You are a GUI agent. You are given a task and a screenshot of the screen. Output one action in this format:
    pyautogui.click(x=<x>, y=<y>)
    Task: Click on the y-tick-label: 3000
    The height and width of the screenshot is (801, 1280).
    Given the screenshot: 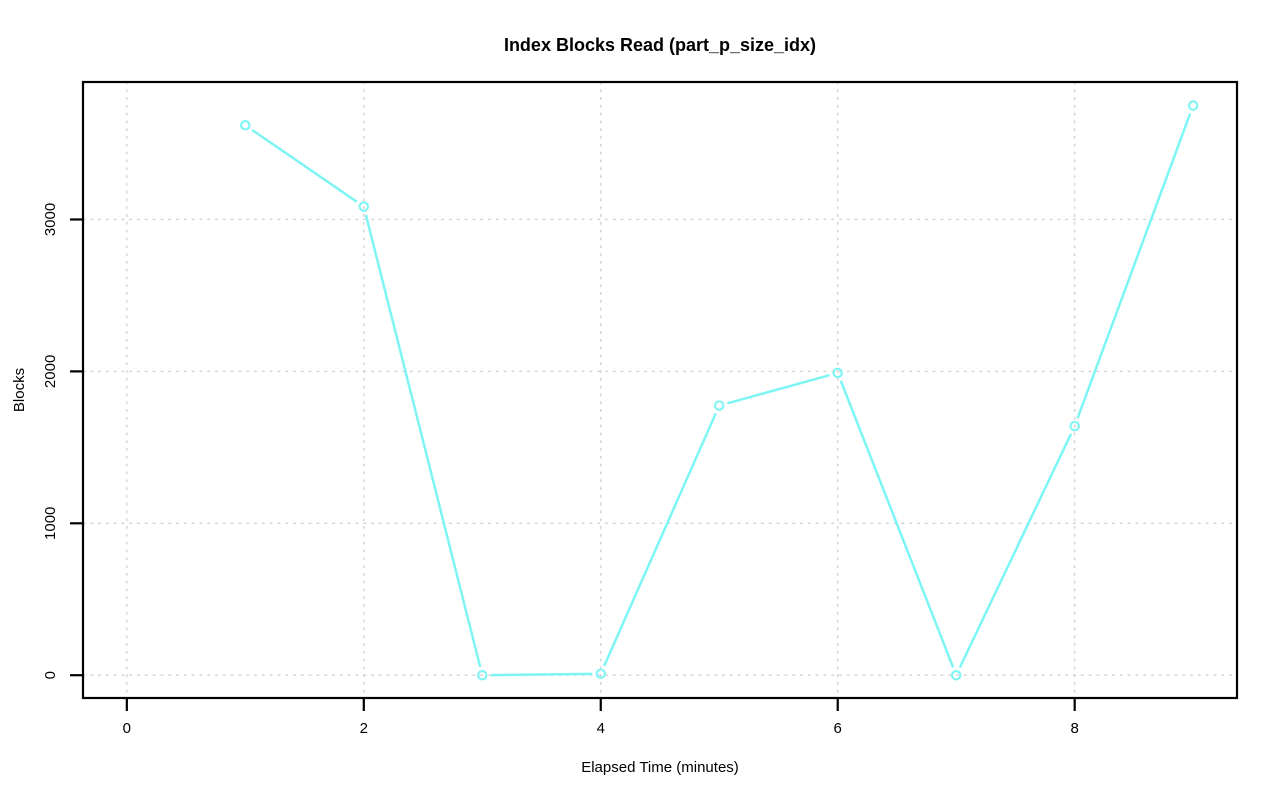 What is the action you would take?
    pyautogui.click(x=50, y=219)
    